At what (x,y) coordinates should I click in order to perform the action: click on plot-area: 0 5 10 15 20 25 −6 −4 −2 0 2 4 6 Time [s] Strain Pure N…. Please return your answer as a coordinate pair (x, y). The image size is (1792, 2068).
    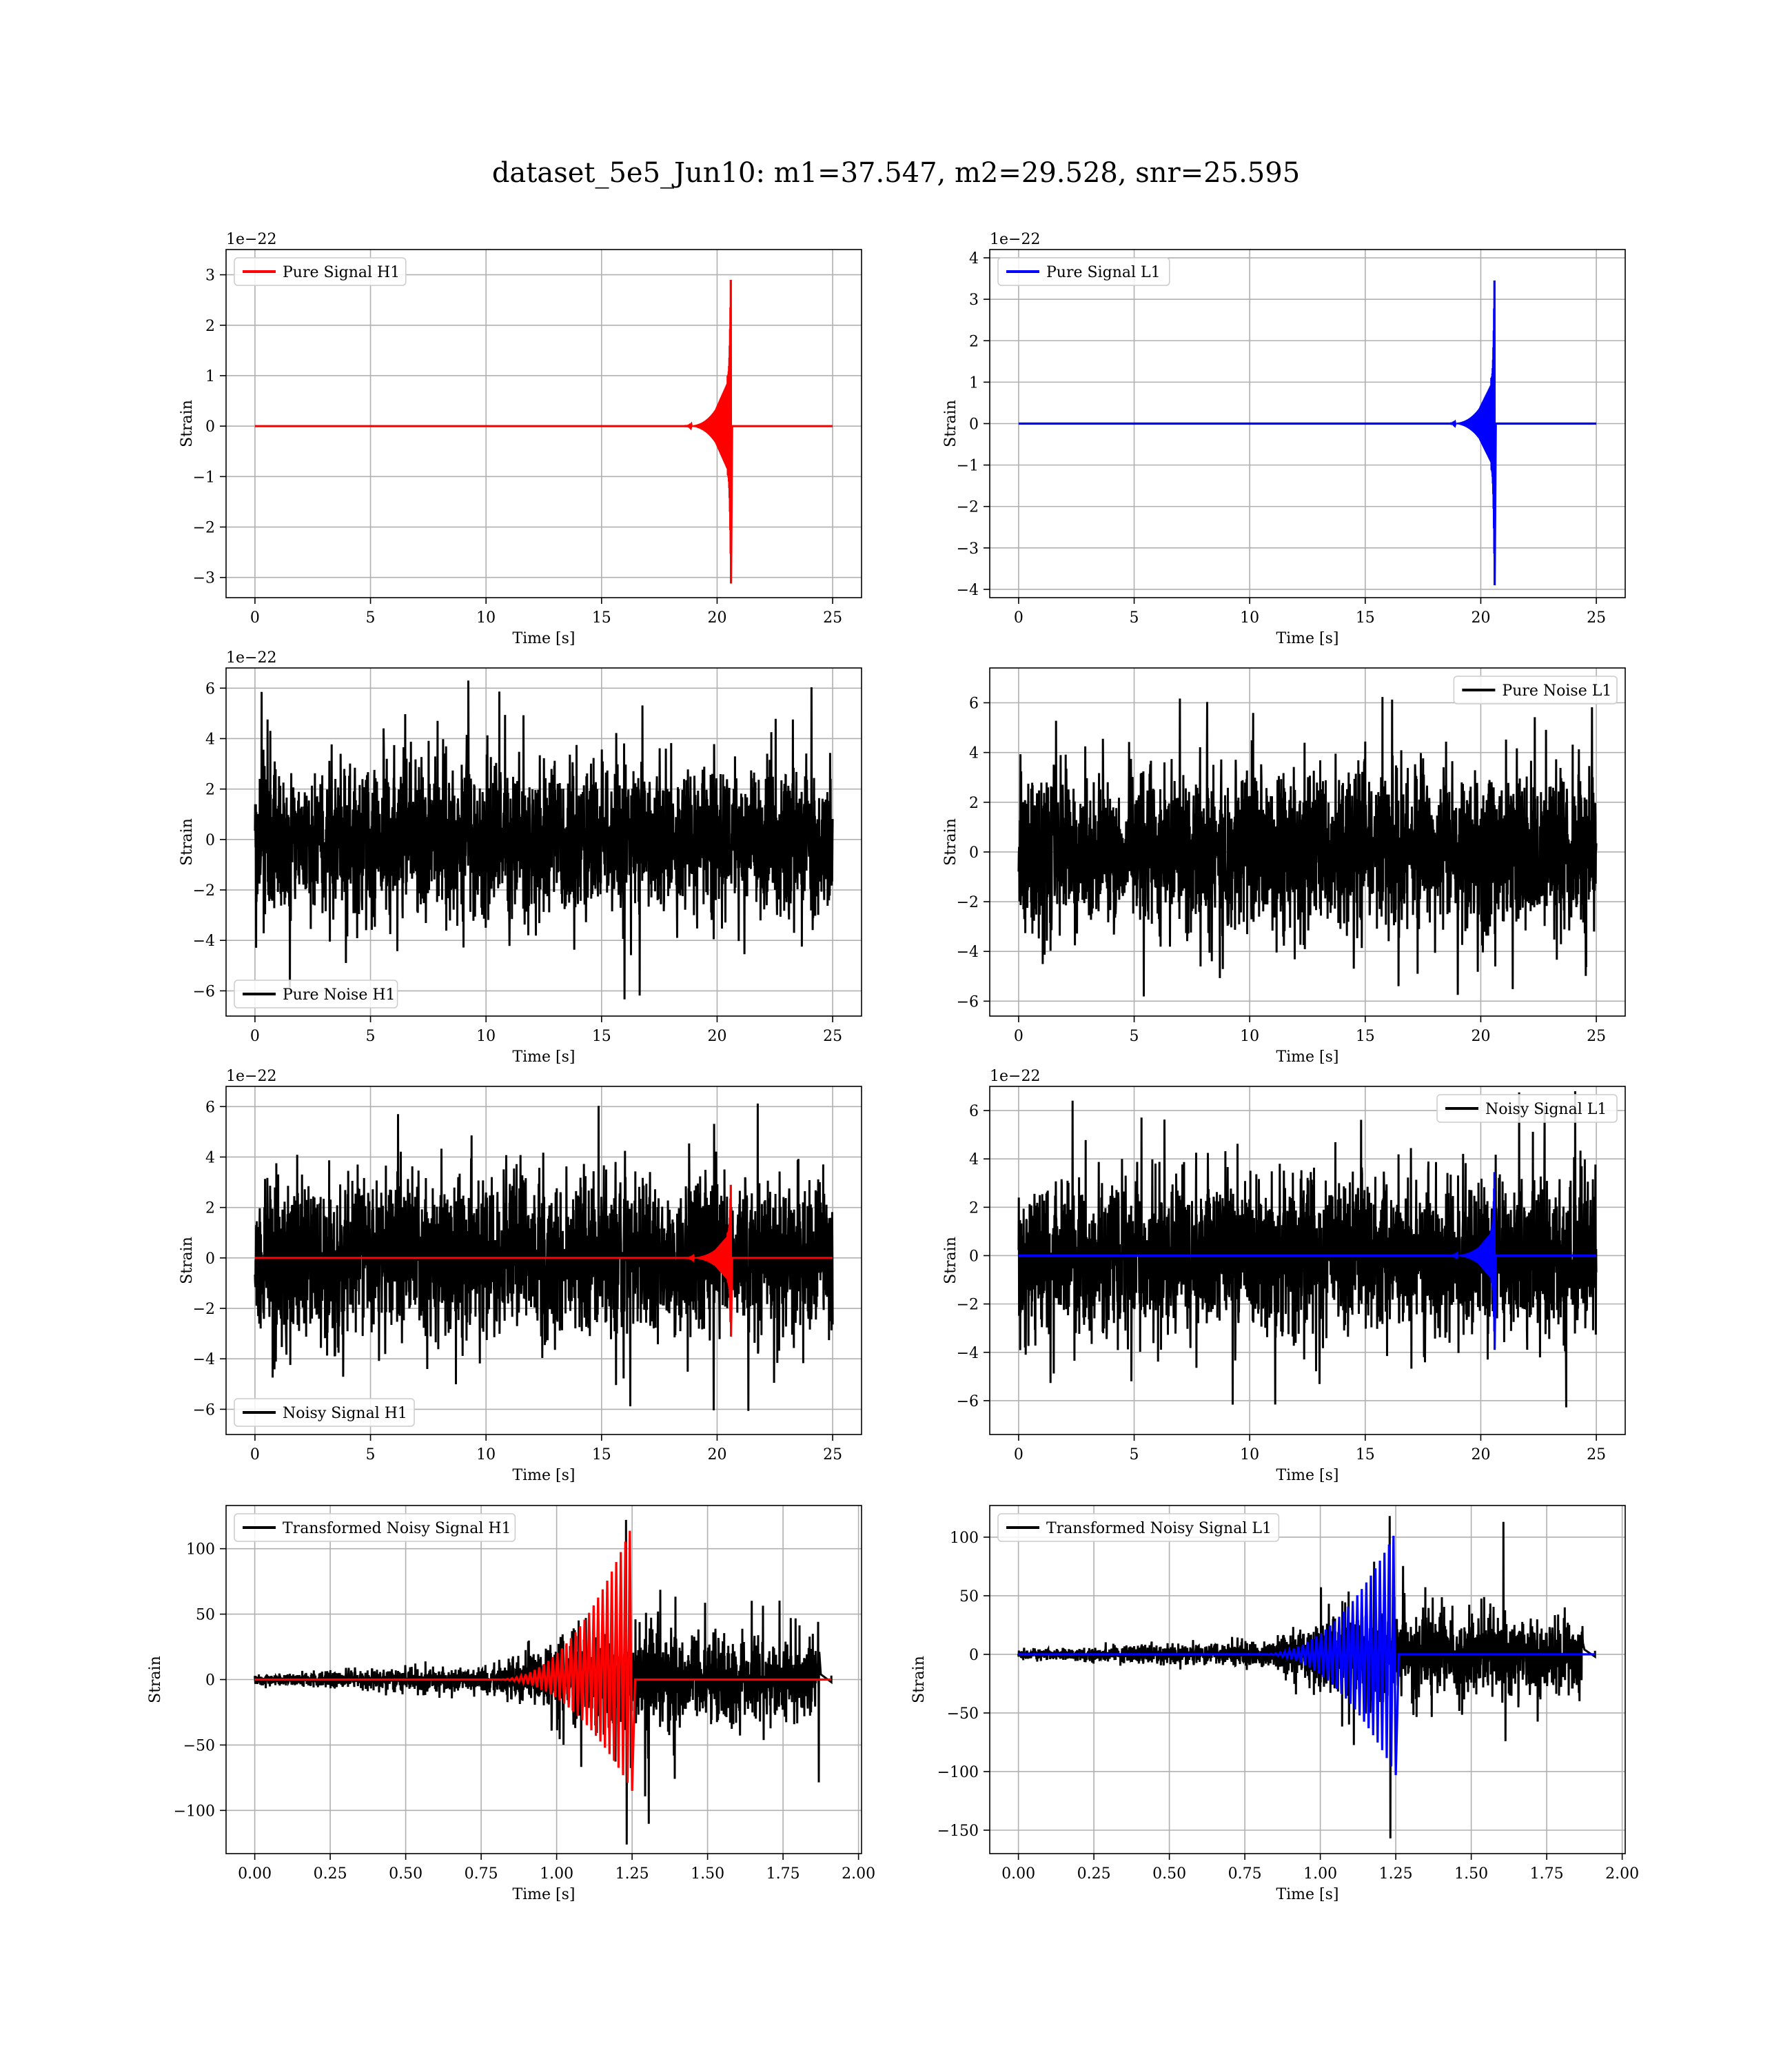
    Looking at the image, I should click on (1284, 866).